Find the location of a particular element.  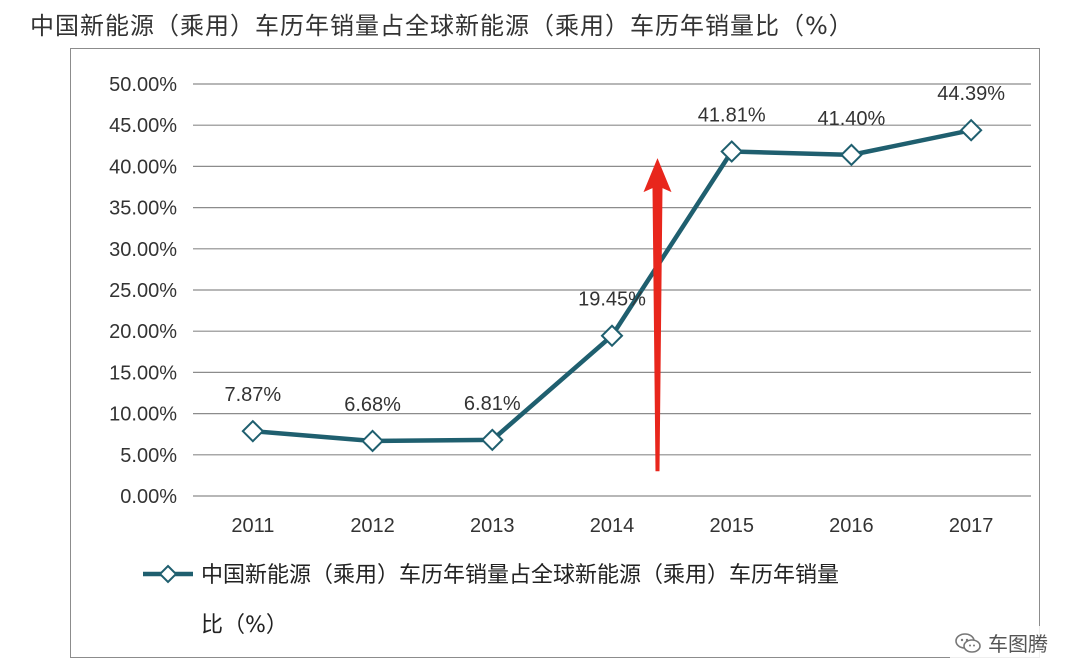

y-tick-label: 40.00% is located at coordinates (143, 167).